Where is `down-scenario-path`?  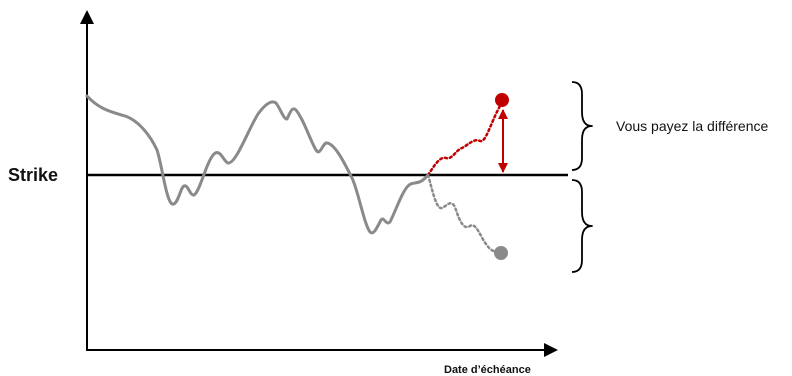
down-scenario-path is located at coordinates (463, 213).